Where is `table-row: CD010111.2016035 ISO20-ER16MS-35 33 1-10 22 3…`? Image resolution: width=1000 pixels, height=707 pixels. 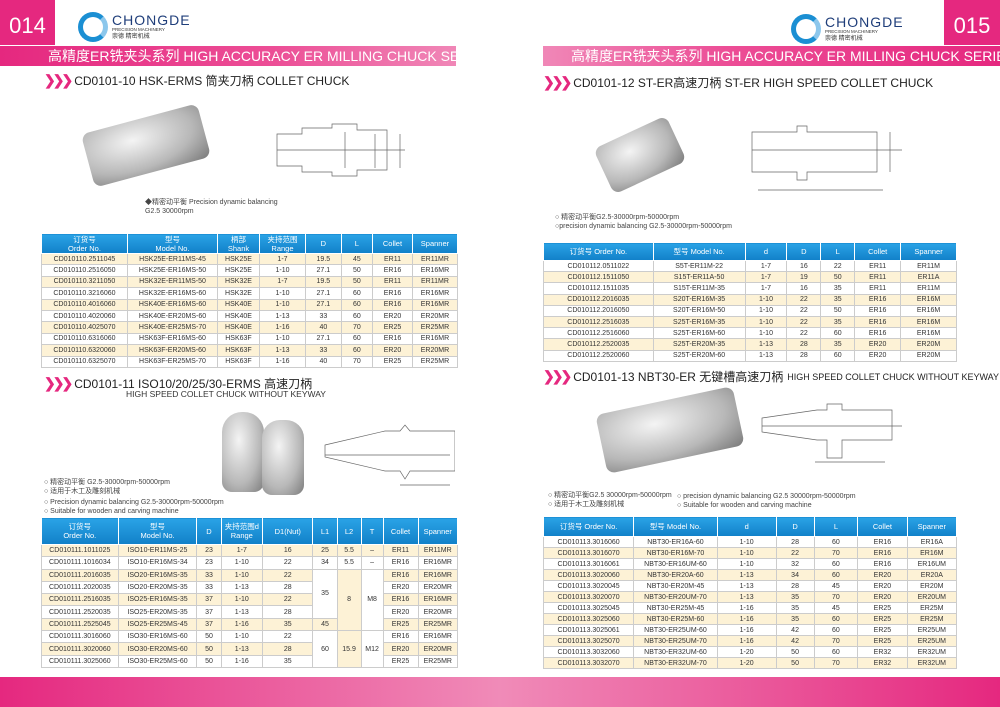 table-row: CD010111.2016035 ISO20-ER16MS-35 33 1-10 22 3… is located at coordinates (250, 600).